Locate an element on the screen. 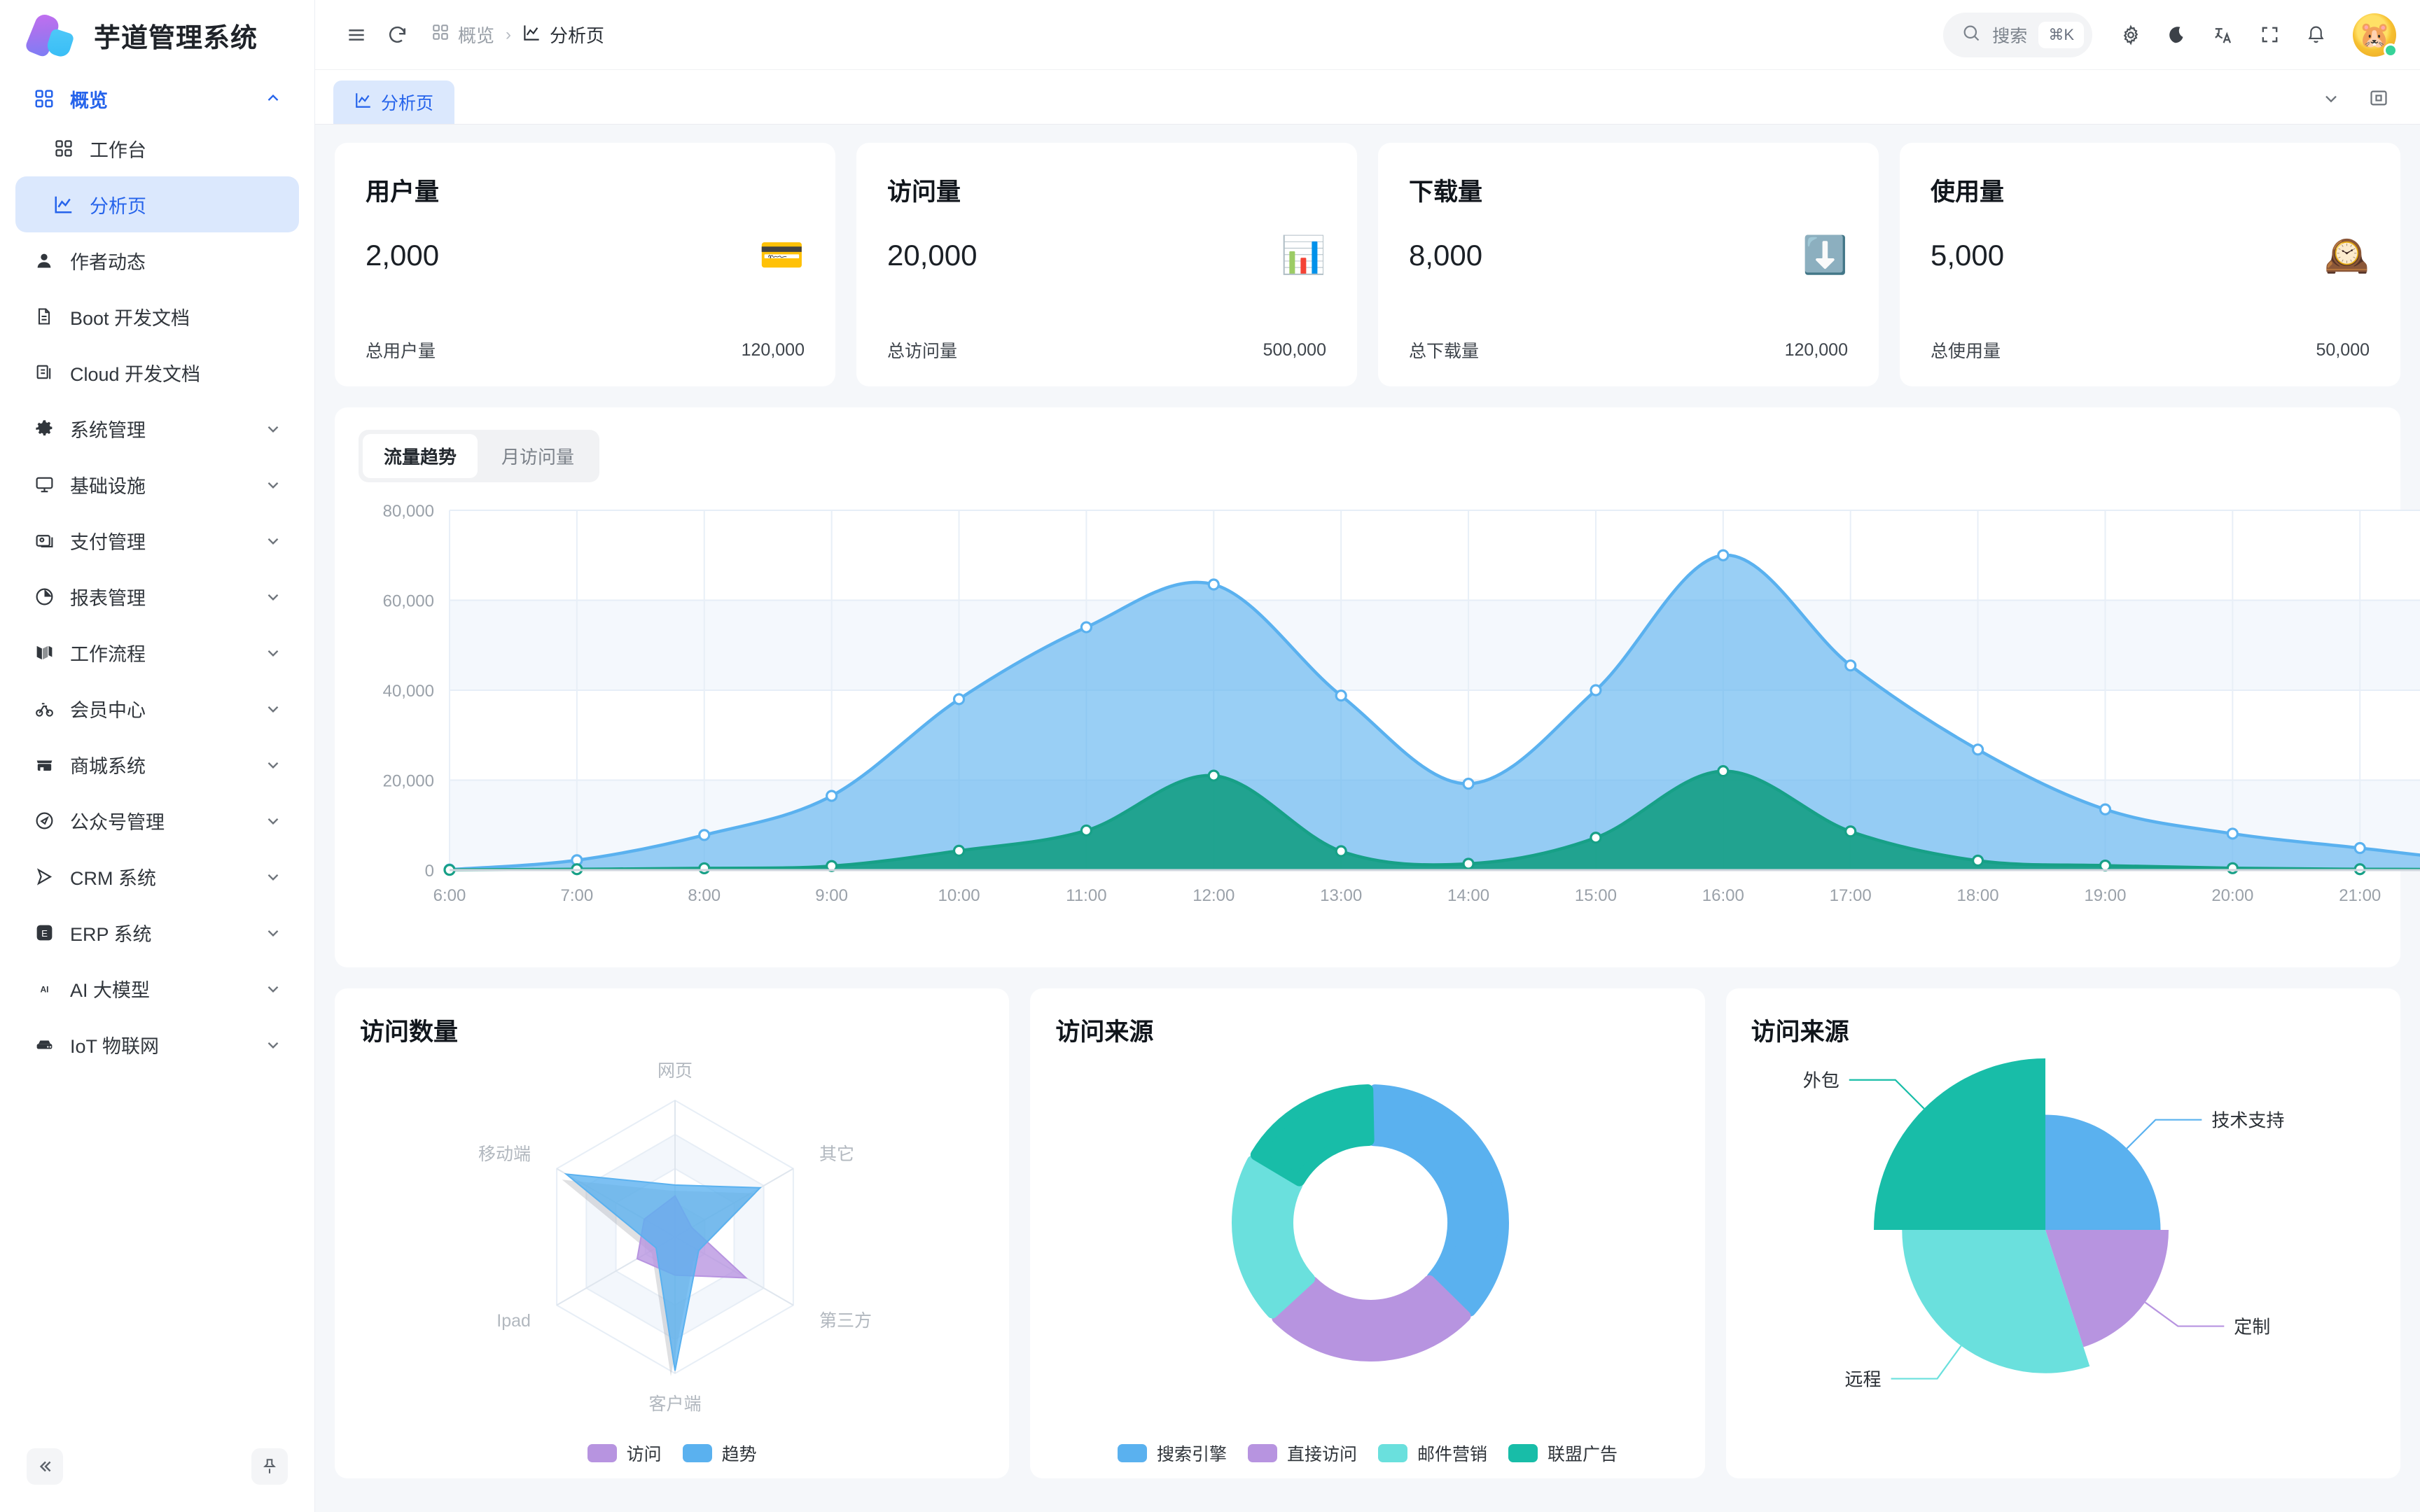 The height and width of the screenshot is (1512, 2420). refresh-icon is located at coordinates (397, 35).